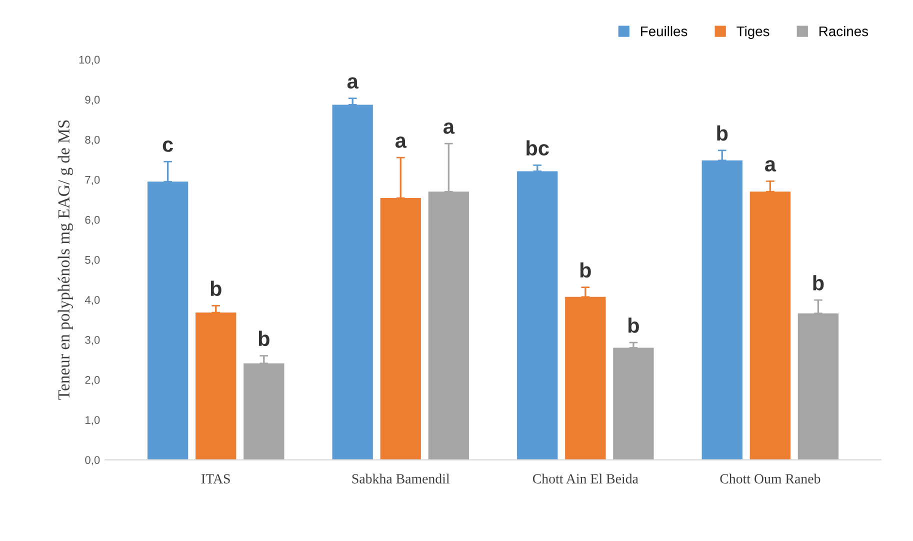 The width and height of the screenshot is (913, 541). Describe the element at coordinates (92, 141) in the screenshot. I see `y-tick-label: 8,0` at that location.